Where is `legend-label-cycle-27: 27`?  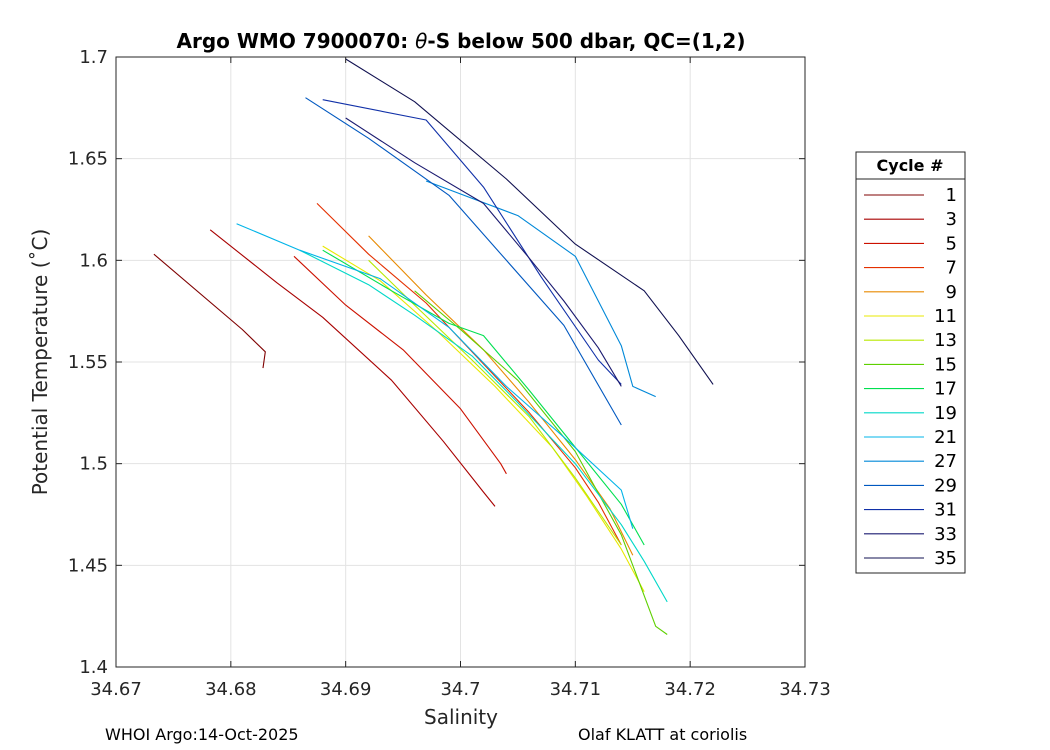 legend-label-cycle-27: 27 is located at coordinates (945, 461).